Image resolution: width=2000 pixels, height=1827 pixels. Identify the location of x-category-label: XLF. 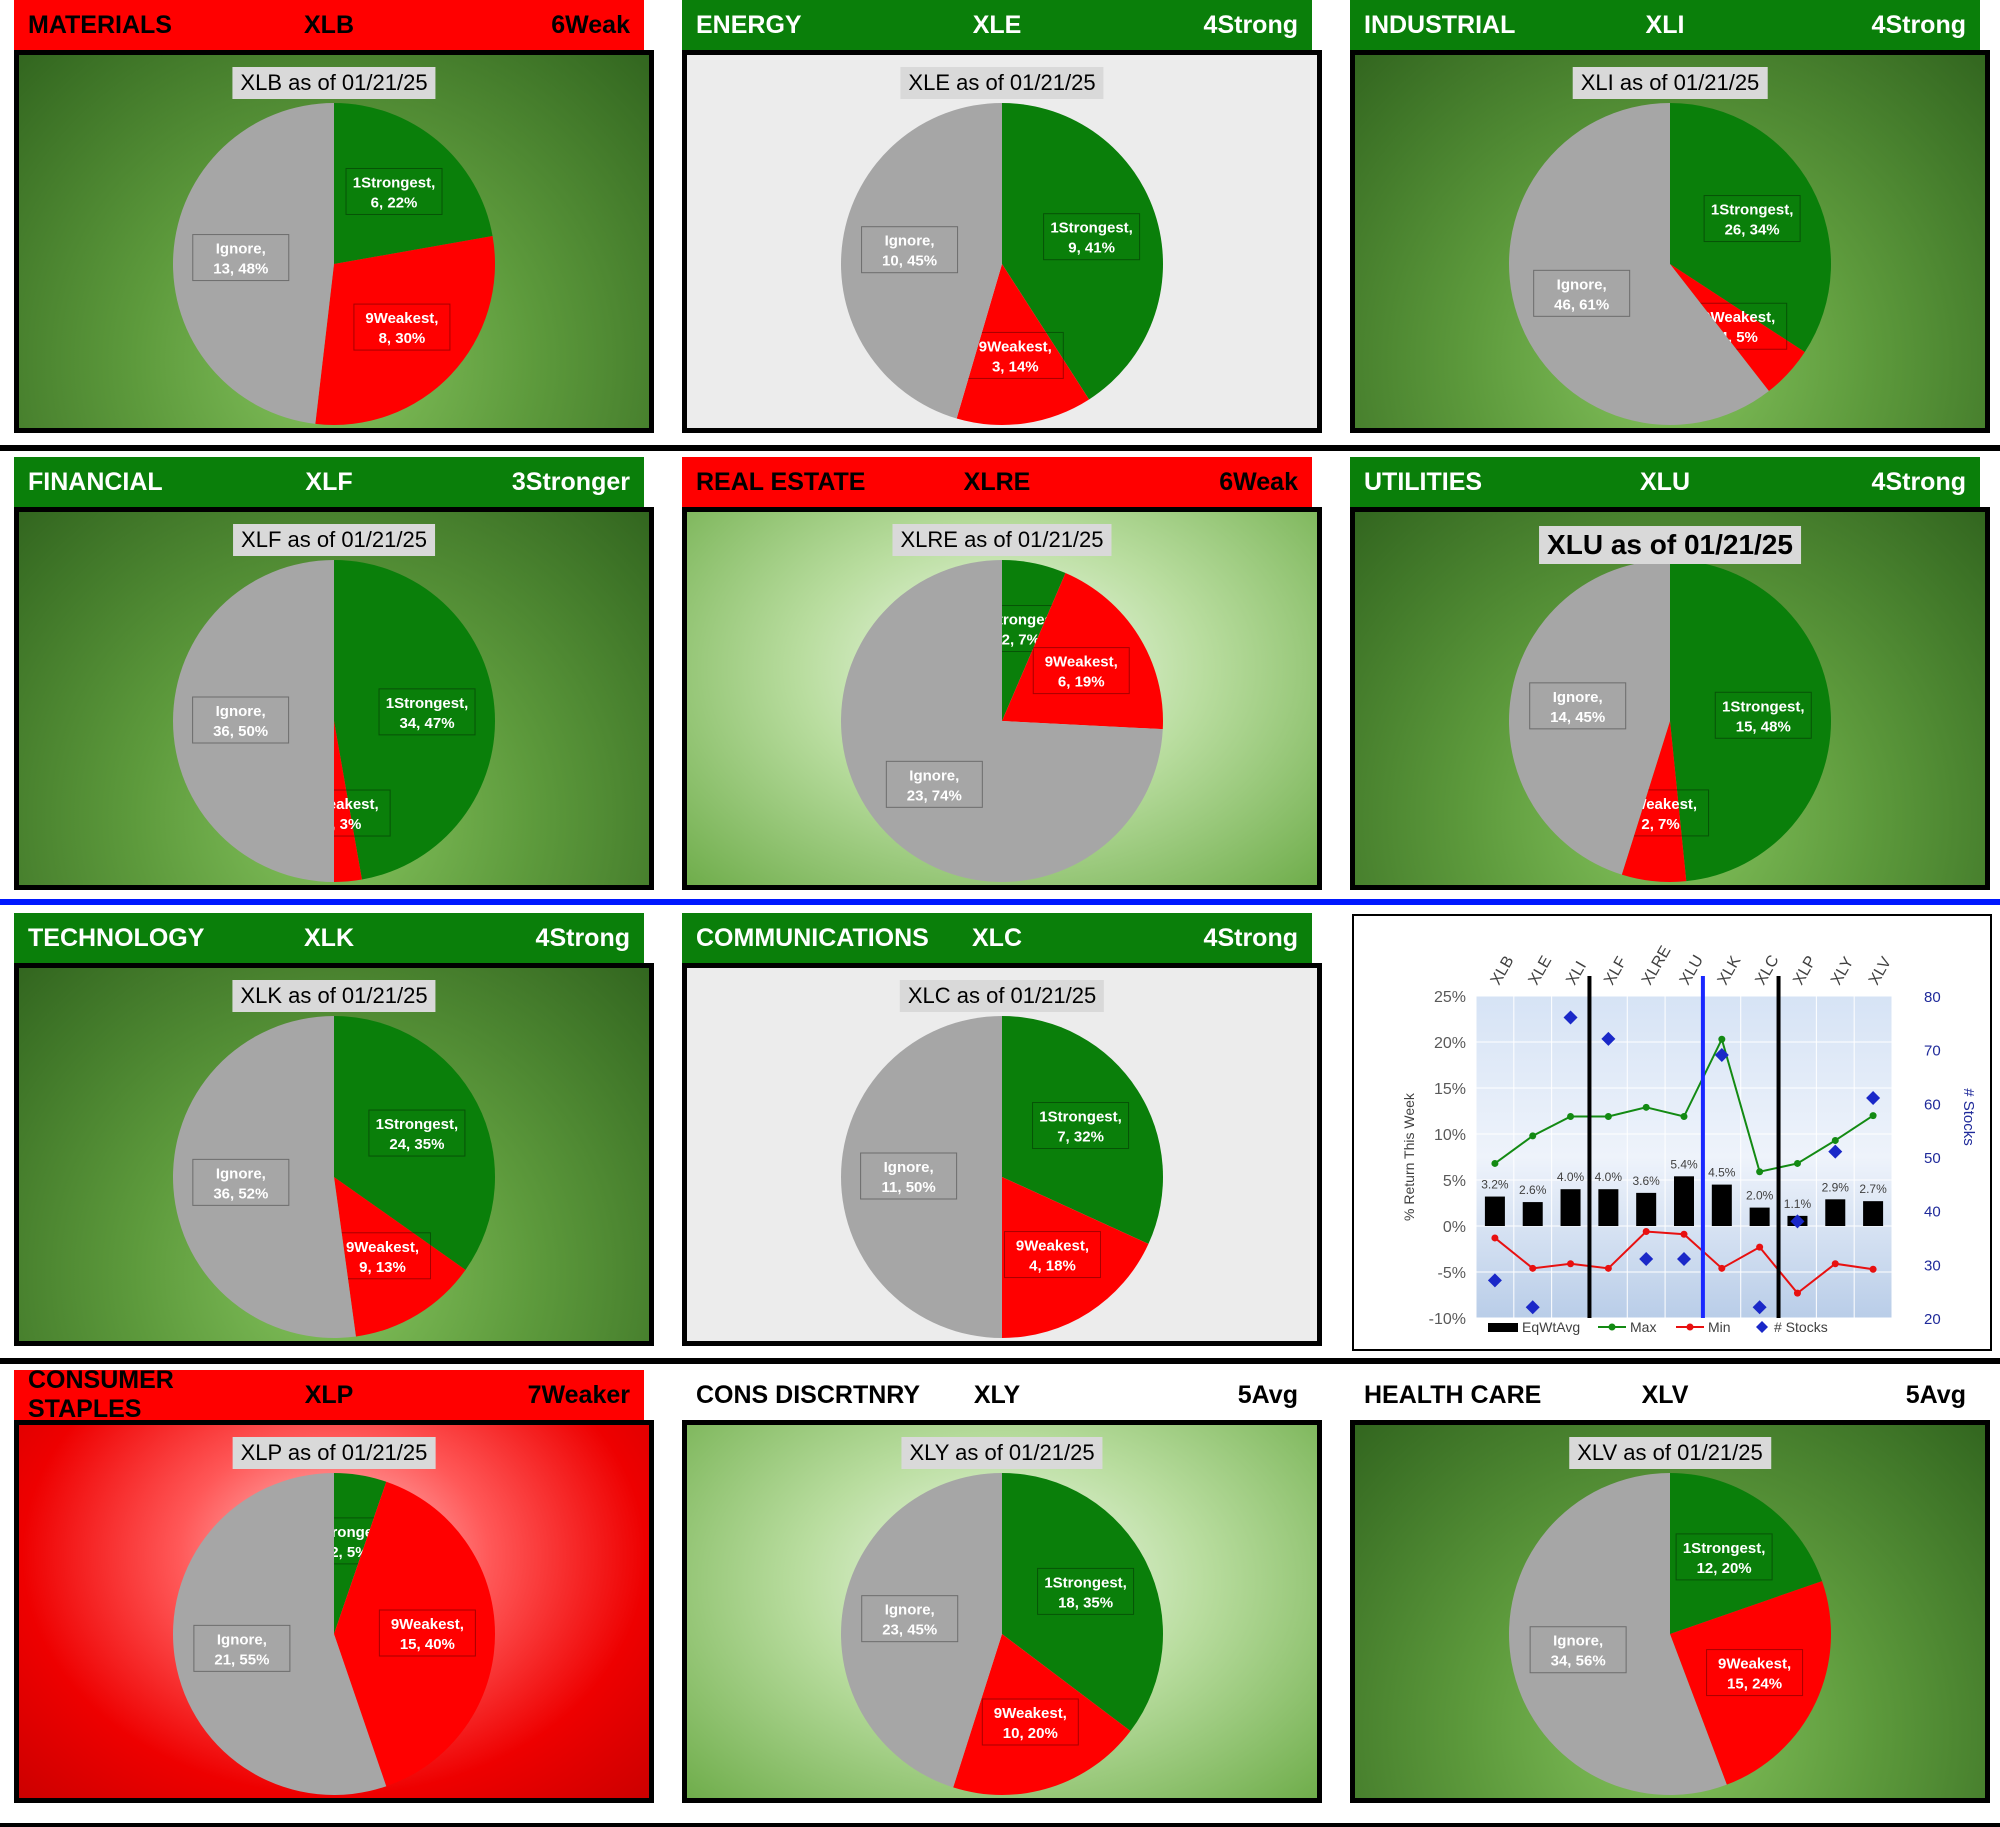
(1616, 971).